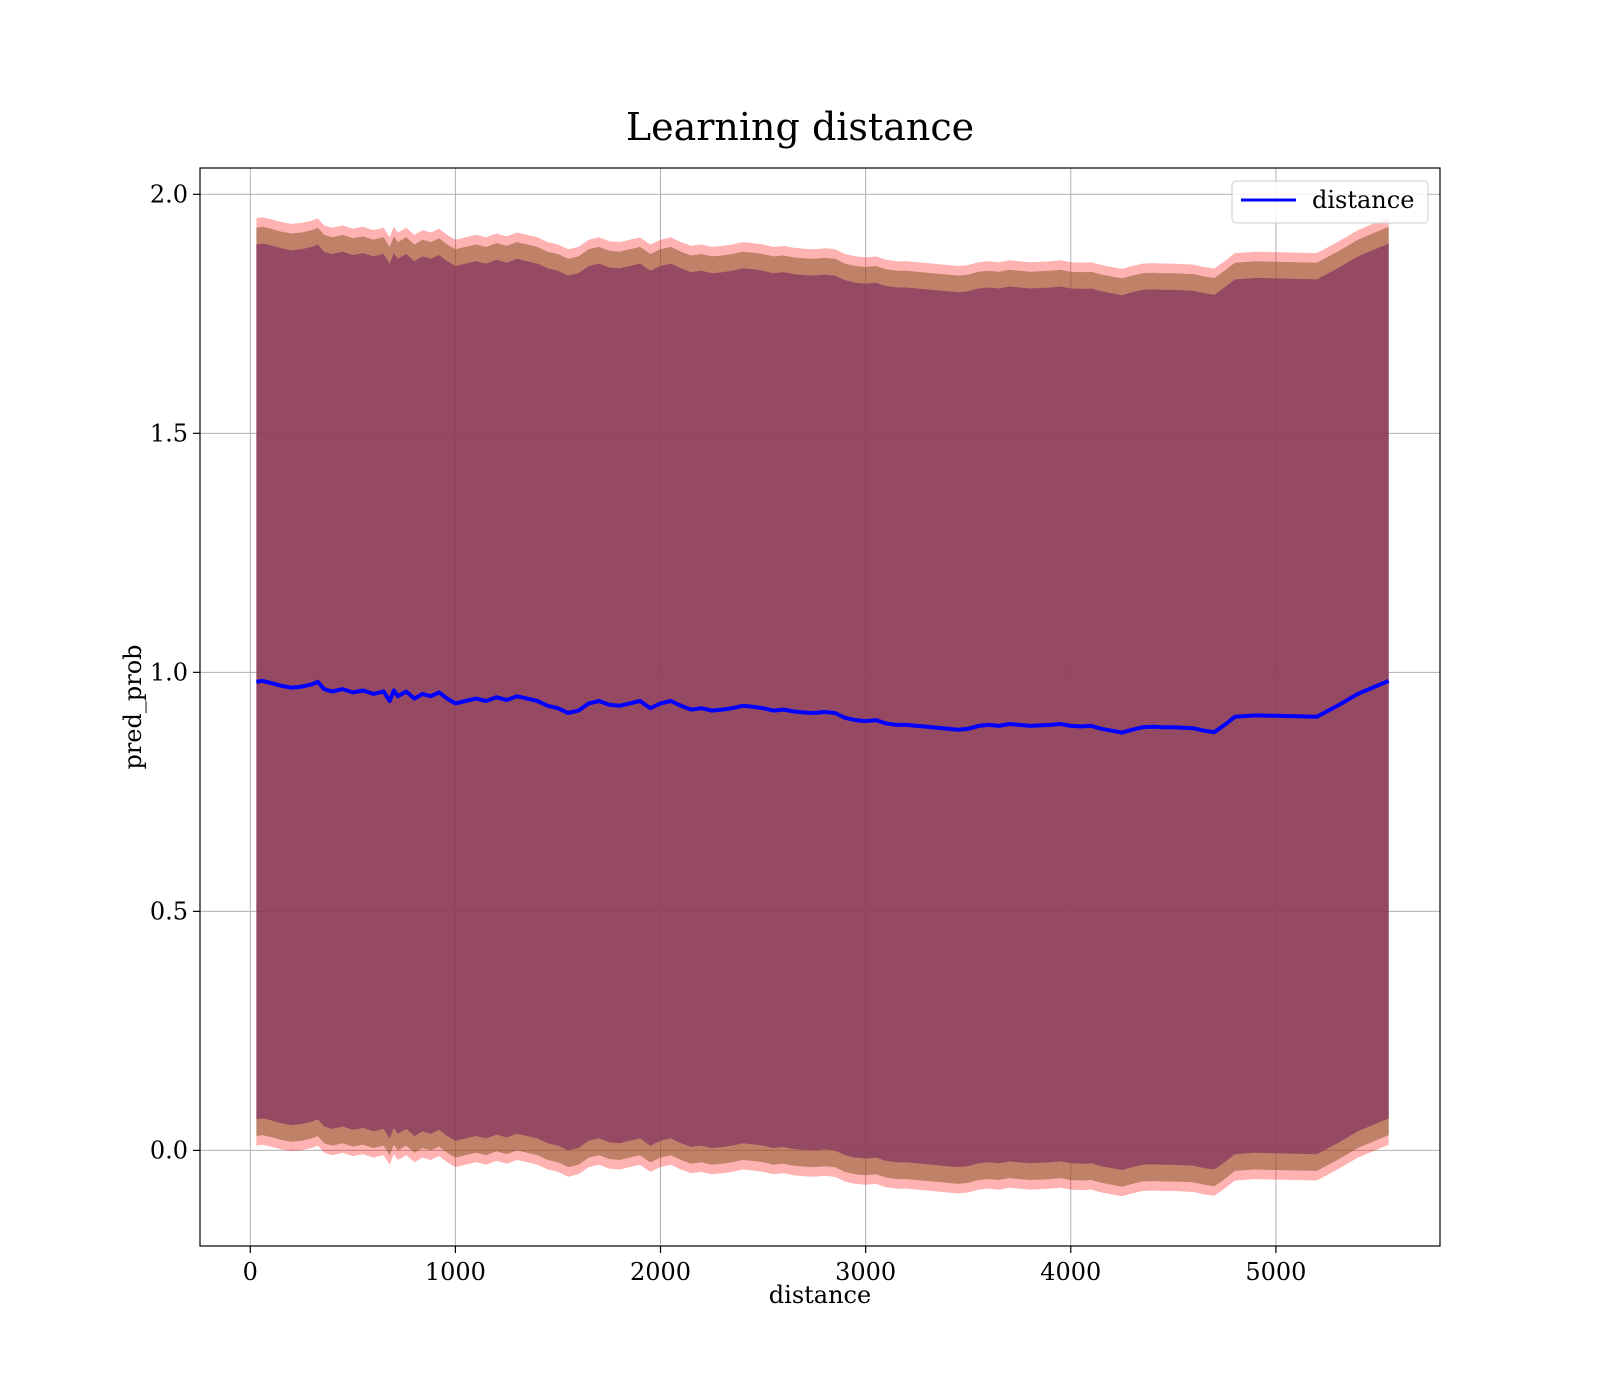 The width and height of the screenshot is (1600, 1400). Describe the element at coordinates (169, 194) in the screenshot. I see `y-tick-label: 2.0` at that location.